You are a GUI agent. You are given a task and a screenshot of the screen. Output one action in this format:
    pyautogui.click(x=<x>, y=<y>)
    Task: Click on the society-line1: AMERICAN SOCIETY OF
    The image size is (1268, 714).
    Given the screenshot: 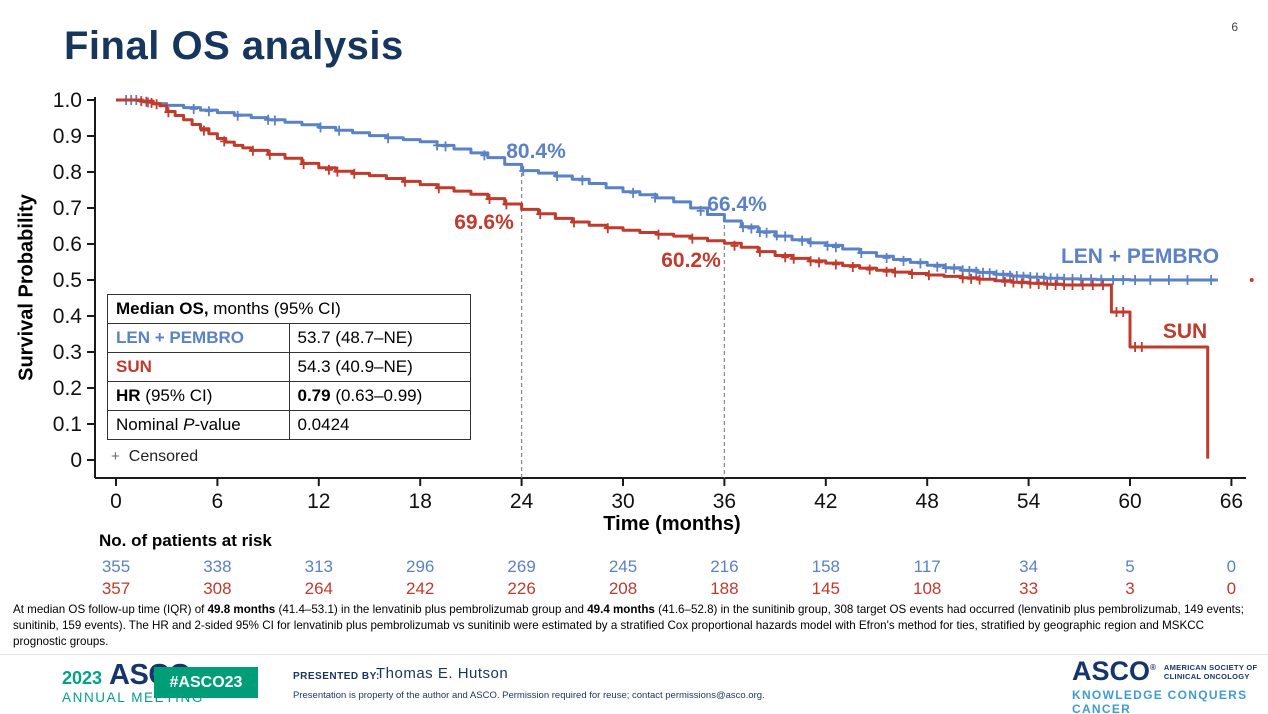 What is the action you would take?
    pyautogui.click(x=1210, y=667)
    